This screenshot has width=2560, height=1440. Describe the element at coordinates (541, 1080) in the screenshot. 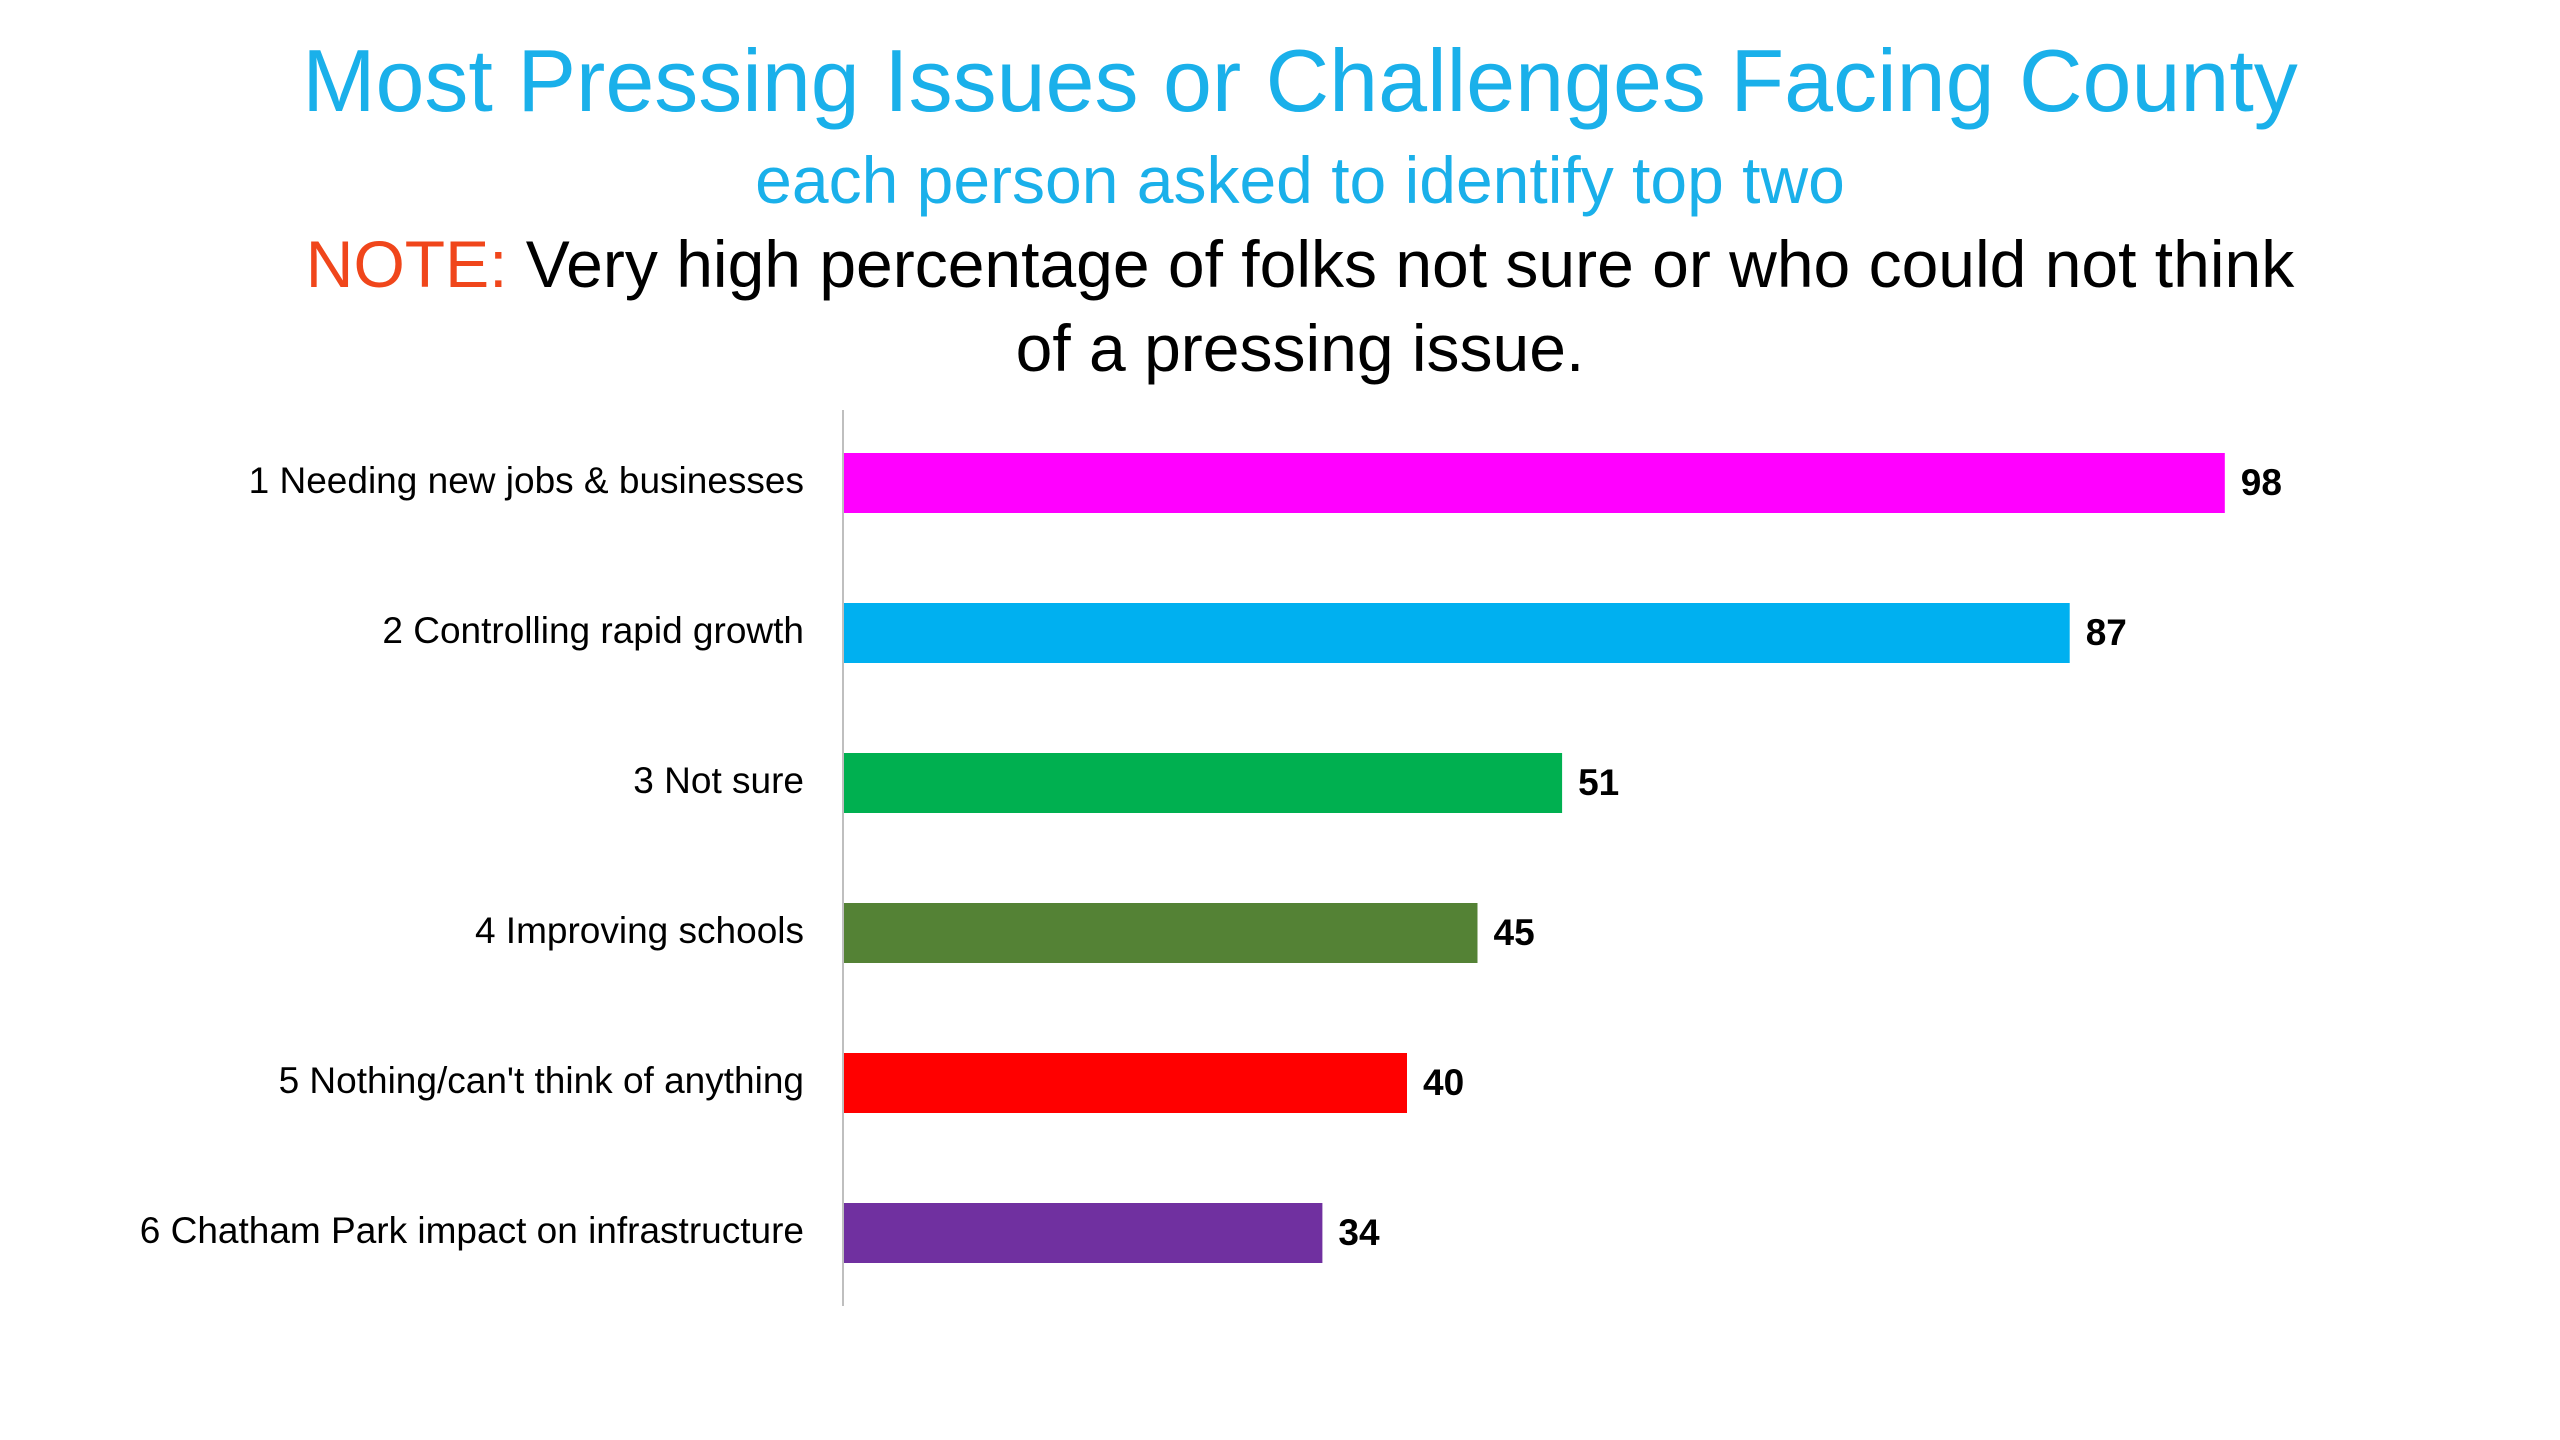

I see `category-label-5: 5 Nothing/can't think of anything` at that location.